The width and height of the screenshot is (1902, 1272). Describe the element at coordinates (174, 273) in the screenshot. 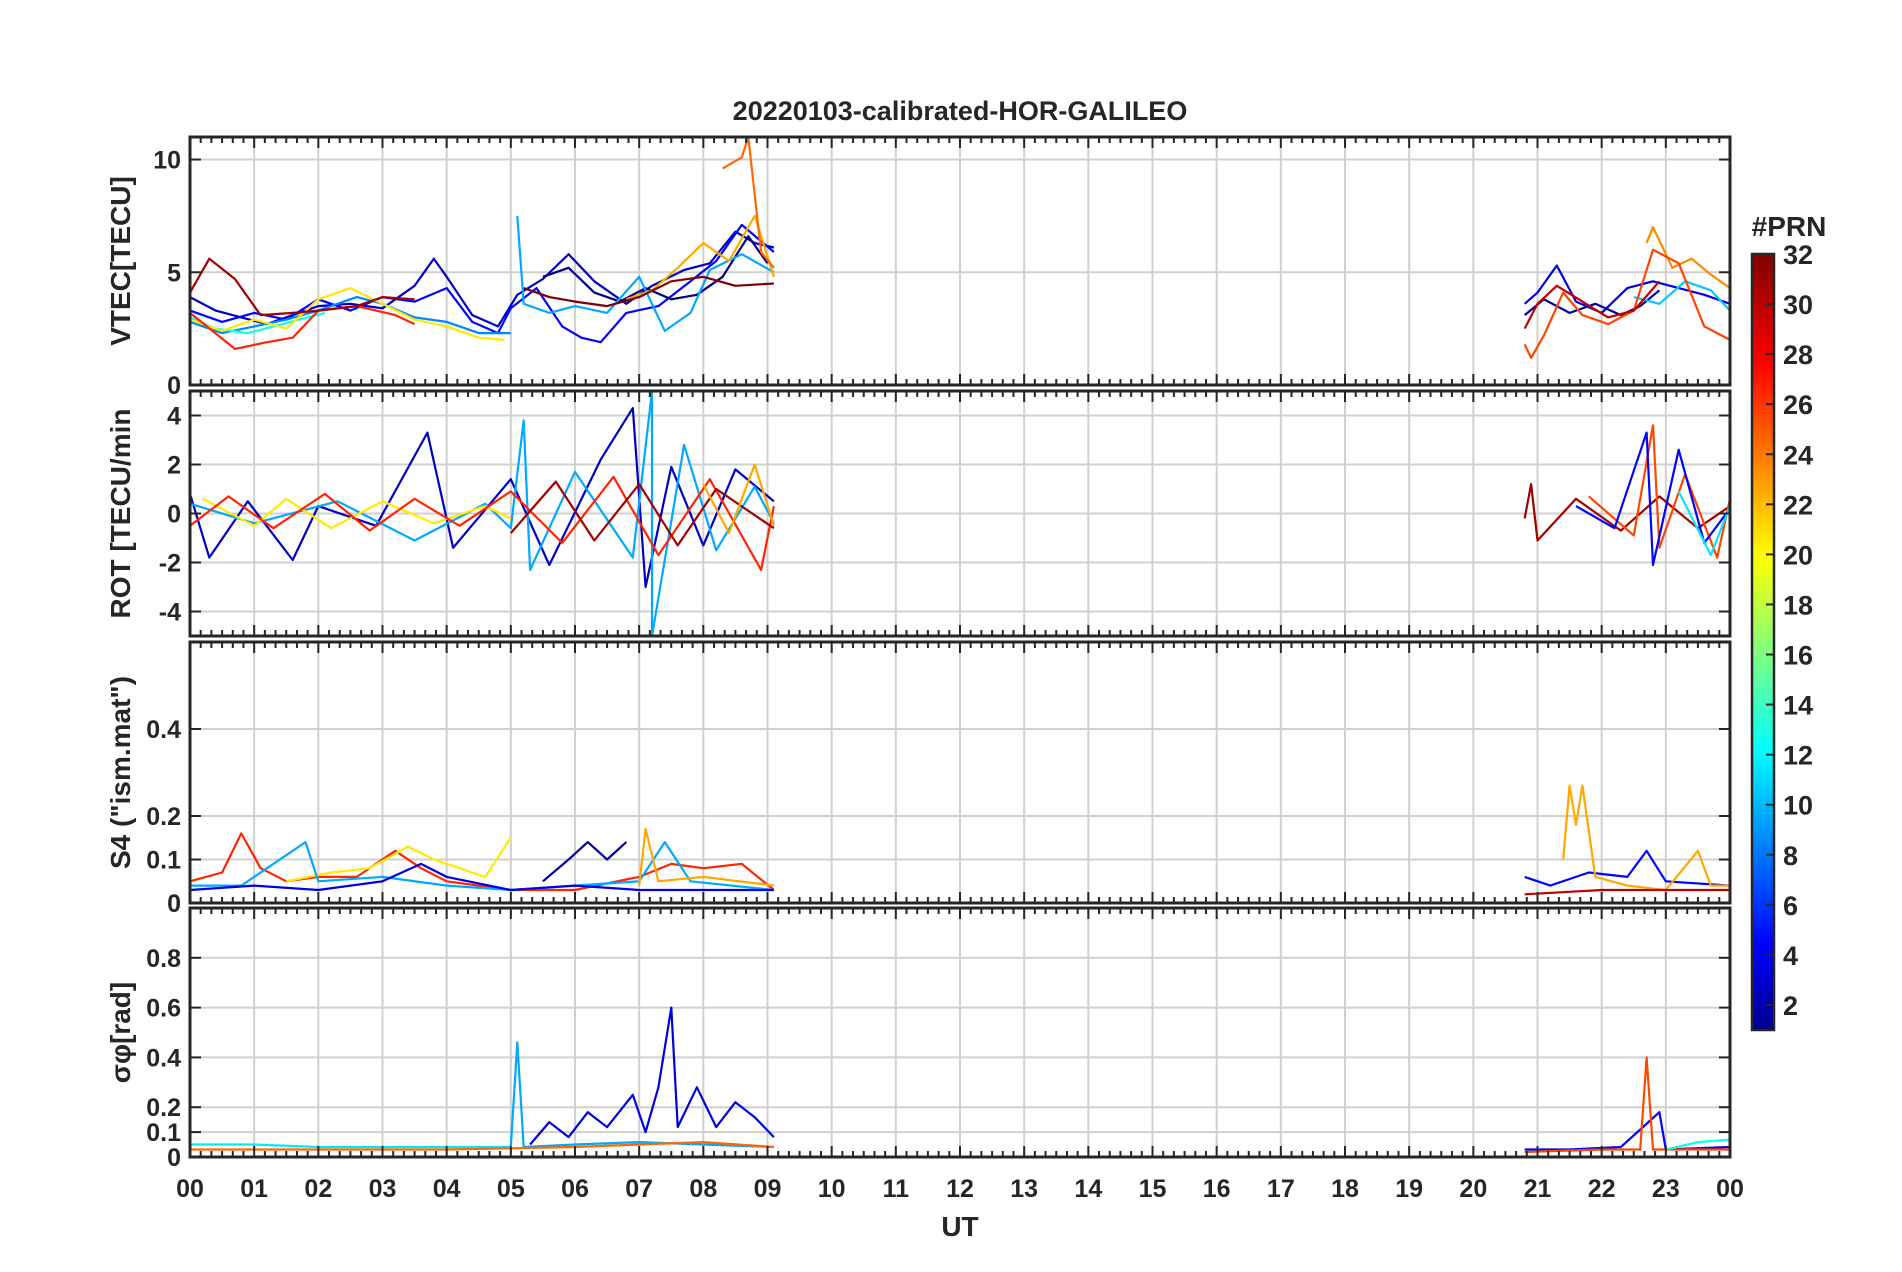

I see `panel-vtec-ytick-label: 5` at that location.